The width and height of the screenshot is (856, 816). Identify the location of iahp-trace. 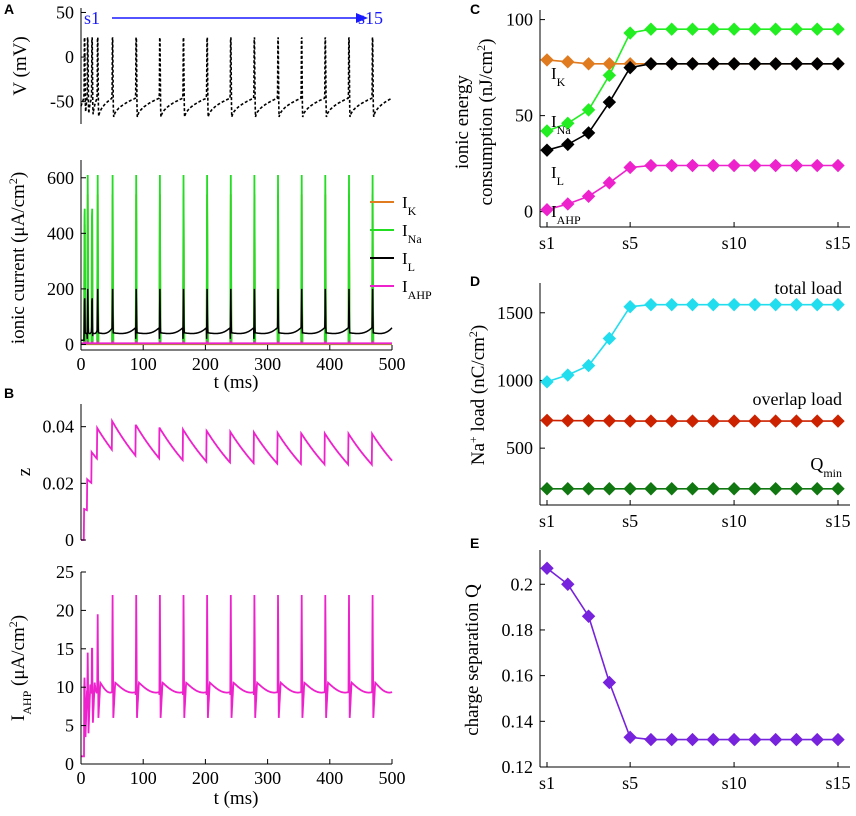
(237, 676).